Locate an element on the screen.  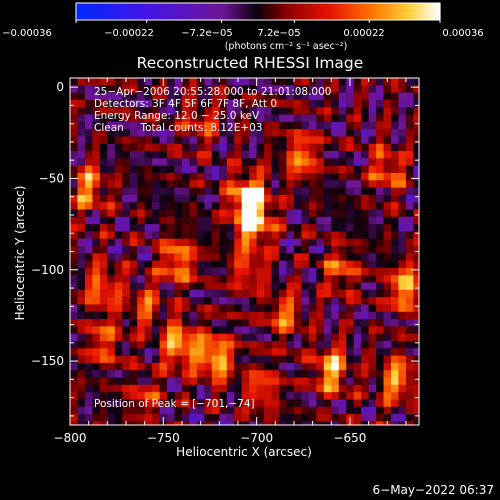
x-axis-label: Heliocentric X (arcsec) is located at coordinates (244, 452).